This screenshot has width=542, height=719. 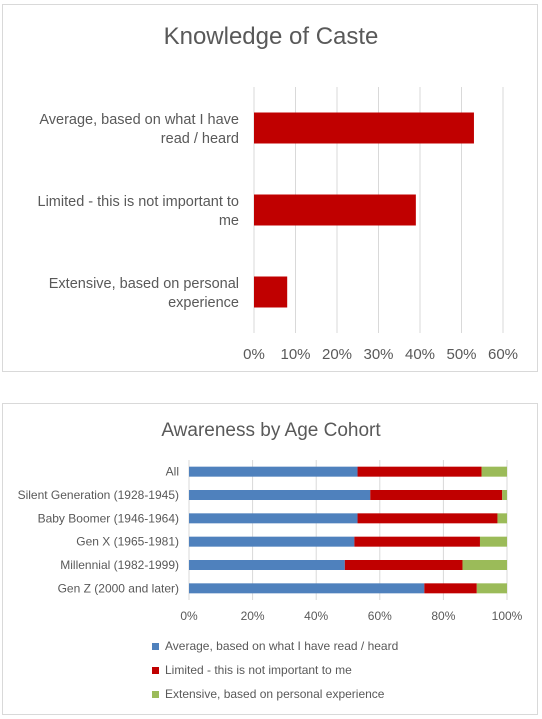 I want to click on x-tick-label: 80%, so click(x=443, y=616).